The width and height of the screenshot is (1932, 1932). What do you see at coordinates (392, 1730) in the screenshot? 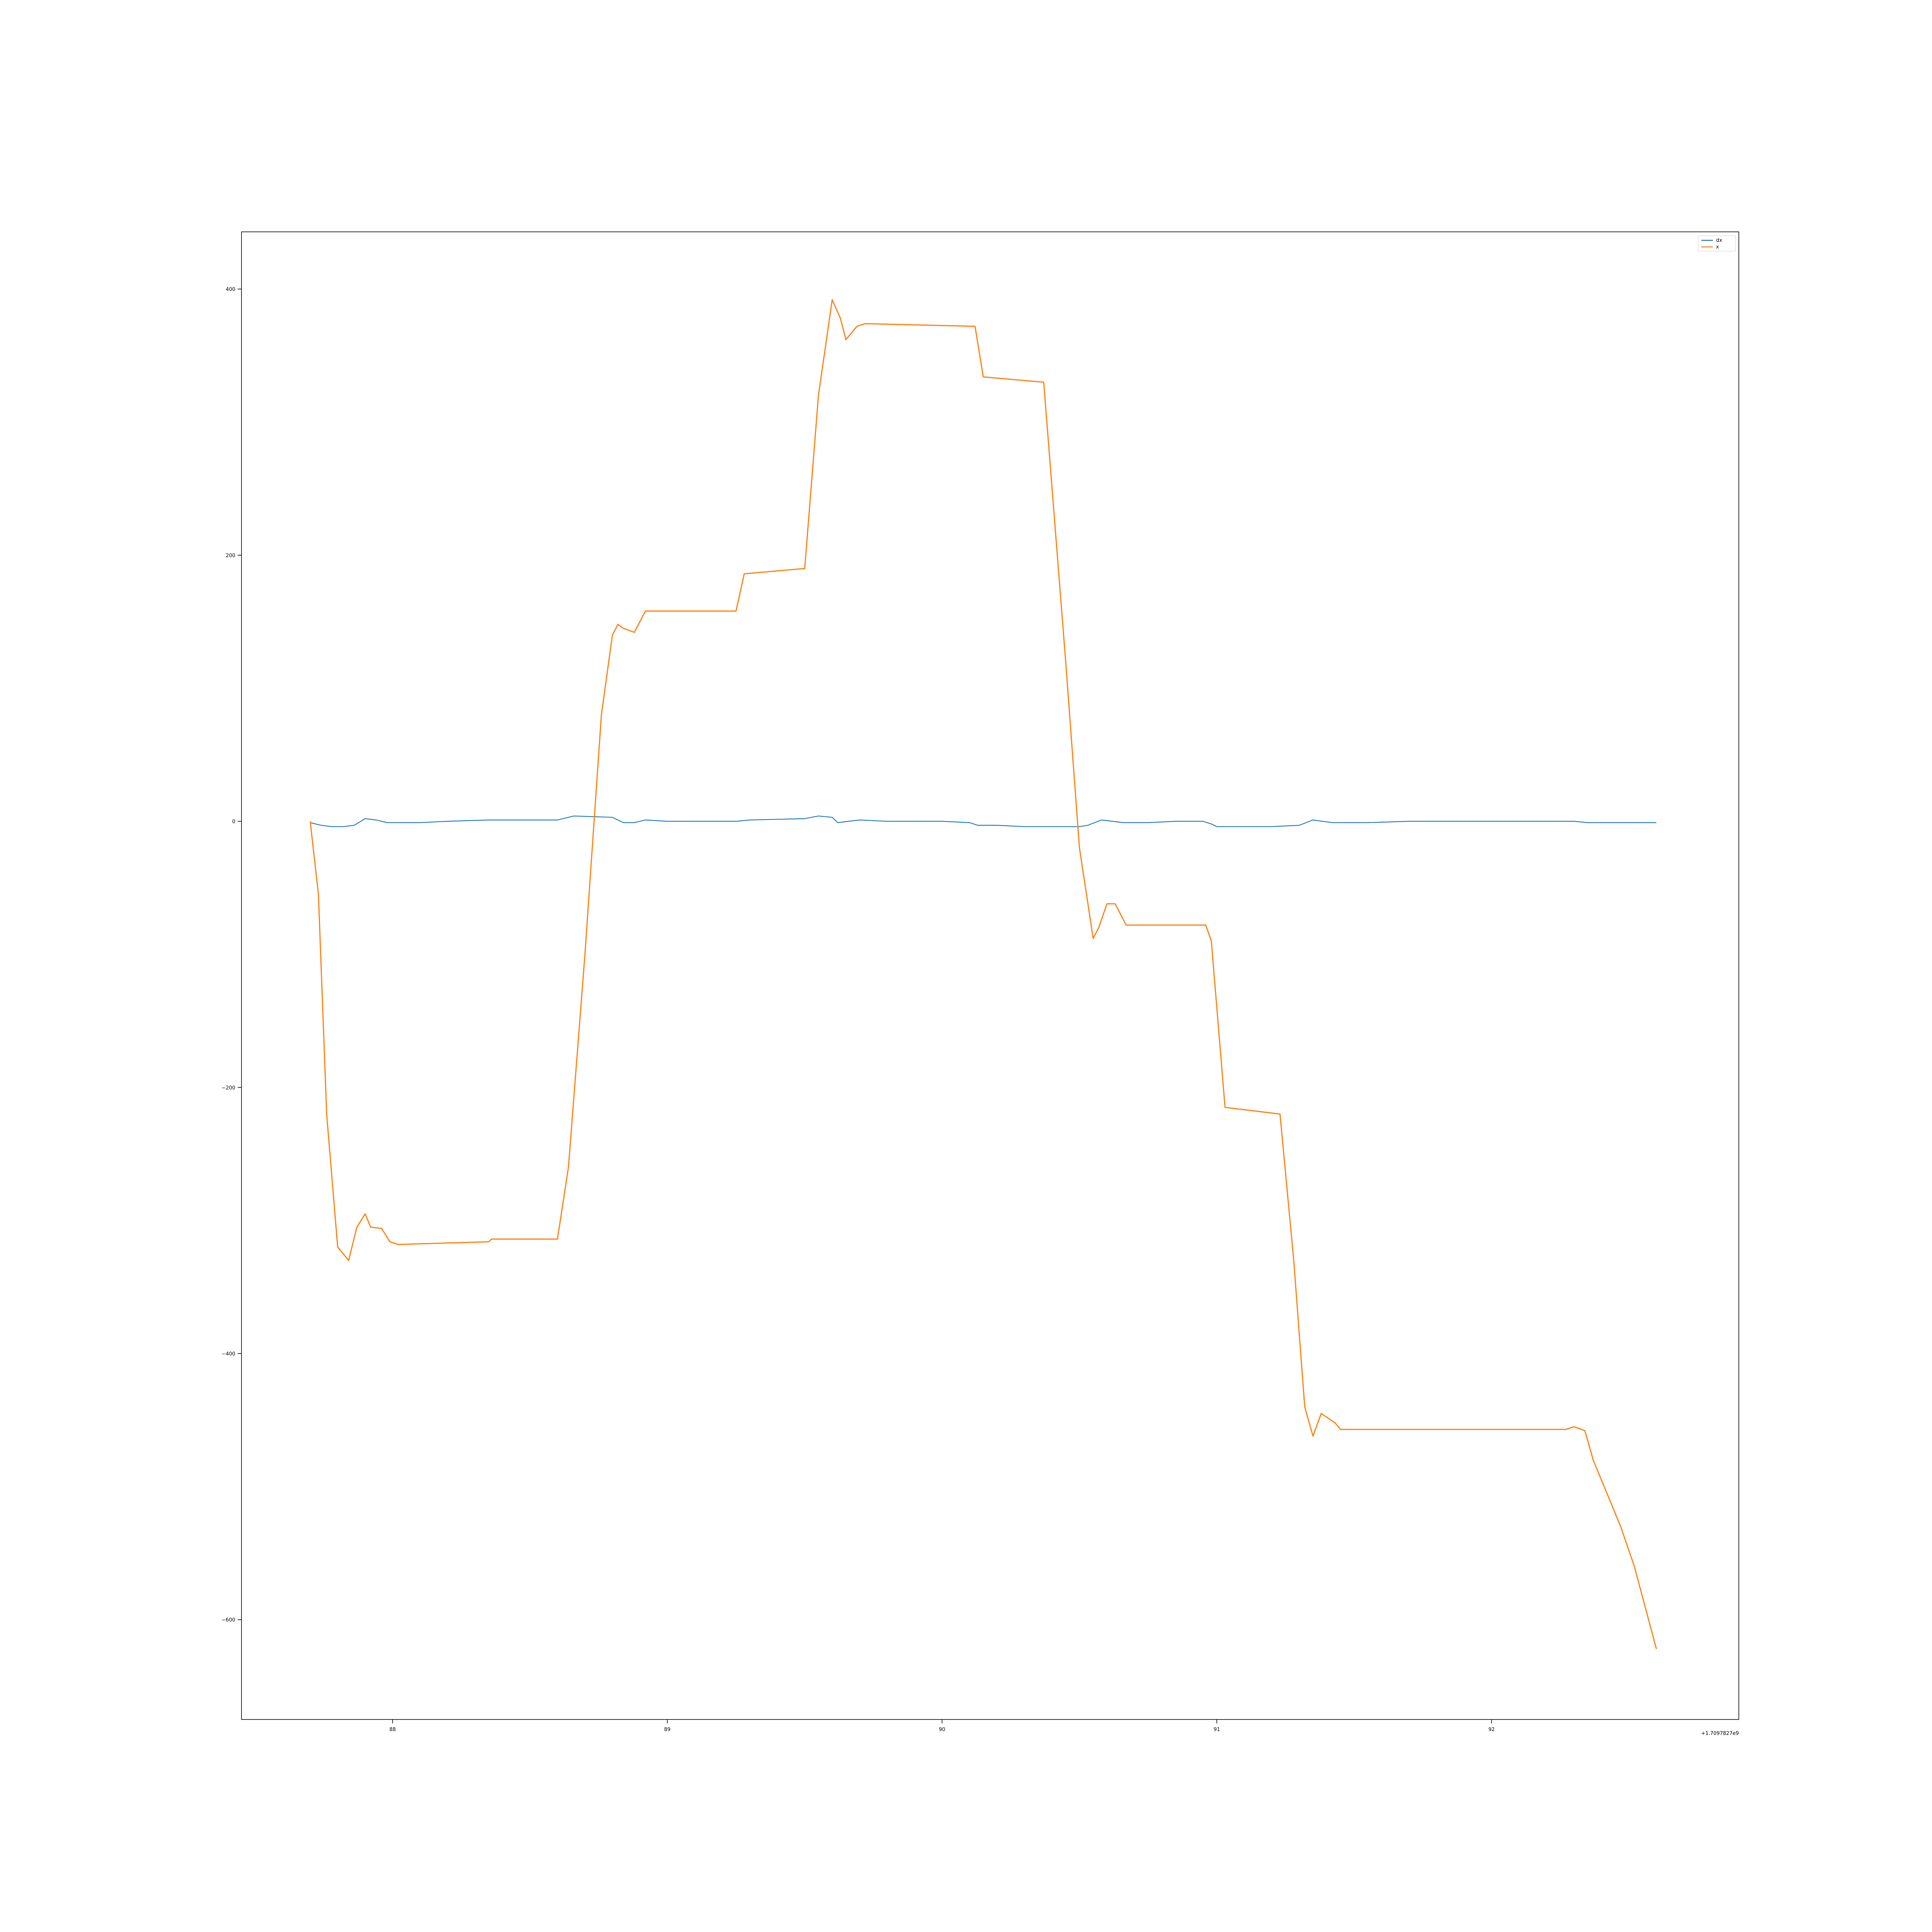
I see `x-tick-label: 88` at bounding box center [392, 1730].